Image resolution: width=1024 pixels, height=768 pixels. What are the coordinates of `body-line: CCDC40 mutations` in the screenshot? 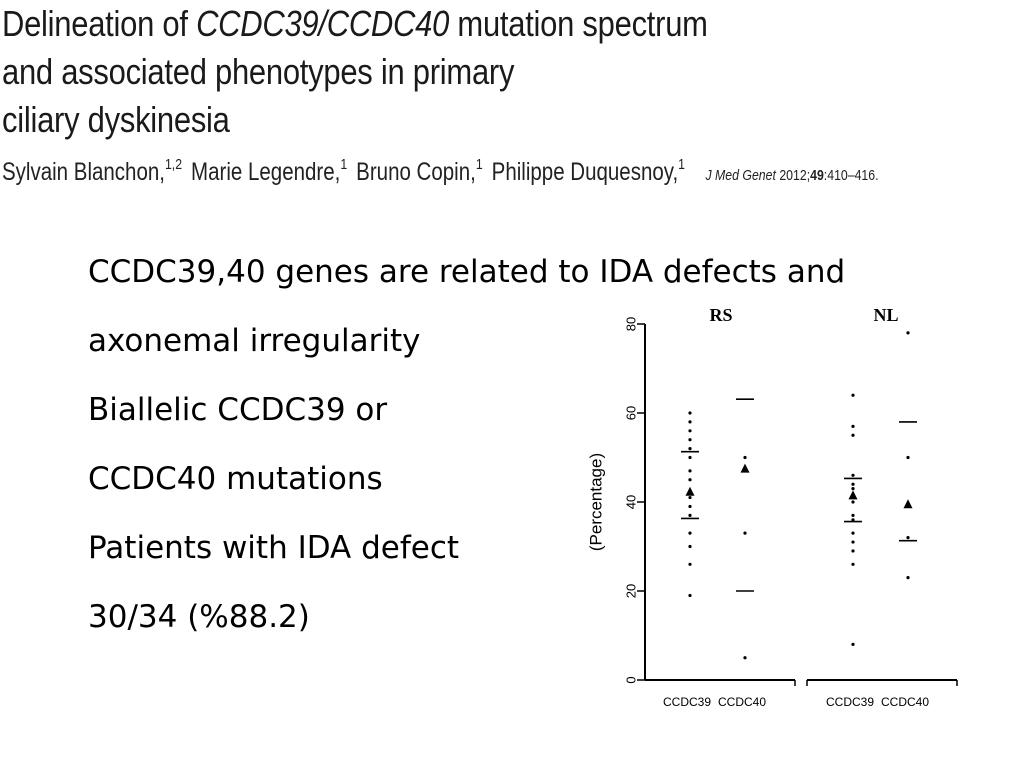 It's located at (235, 479).